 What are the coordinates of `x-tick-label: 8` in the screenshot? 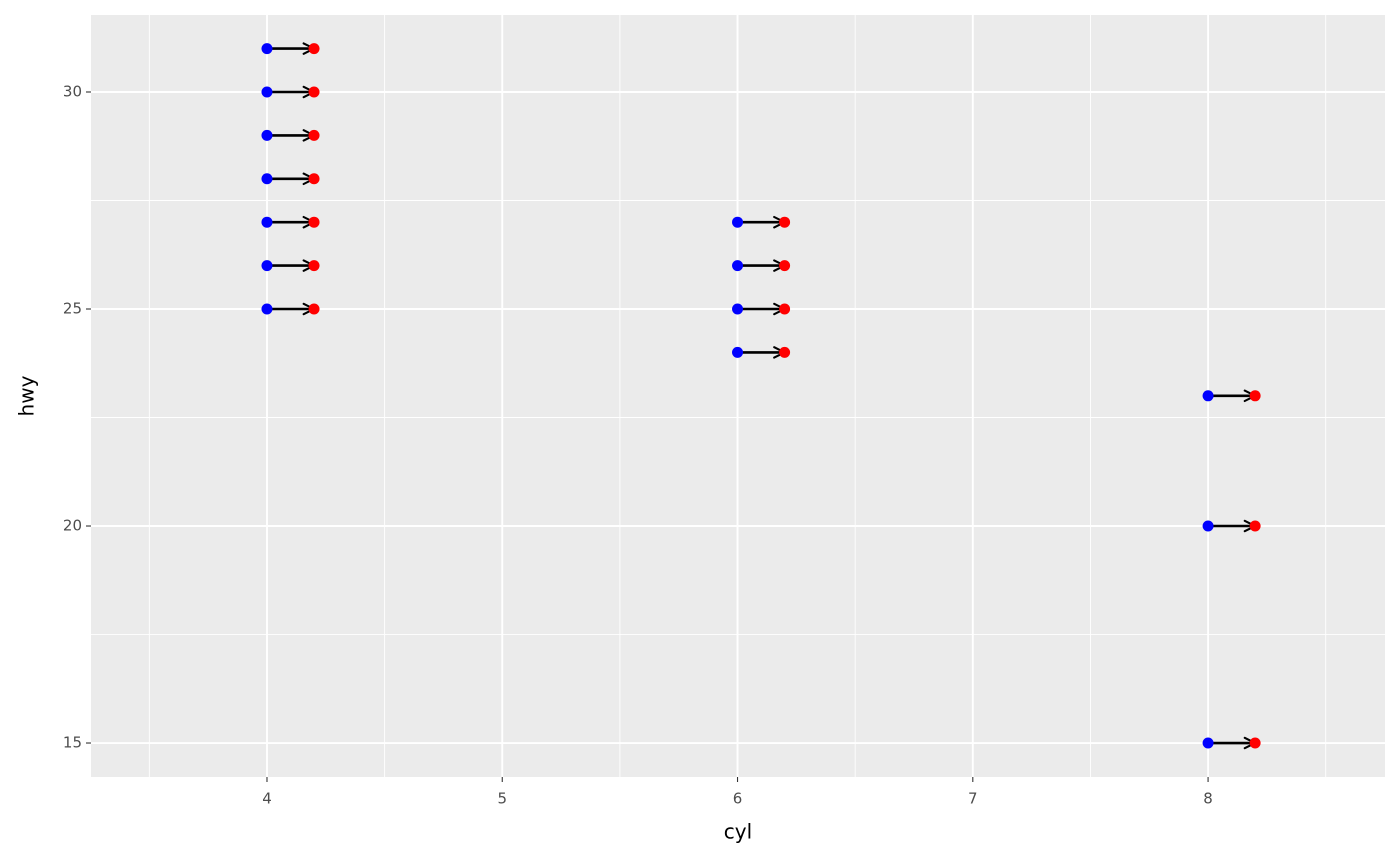 It's located at (1208, 799).